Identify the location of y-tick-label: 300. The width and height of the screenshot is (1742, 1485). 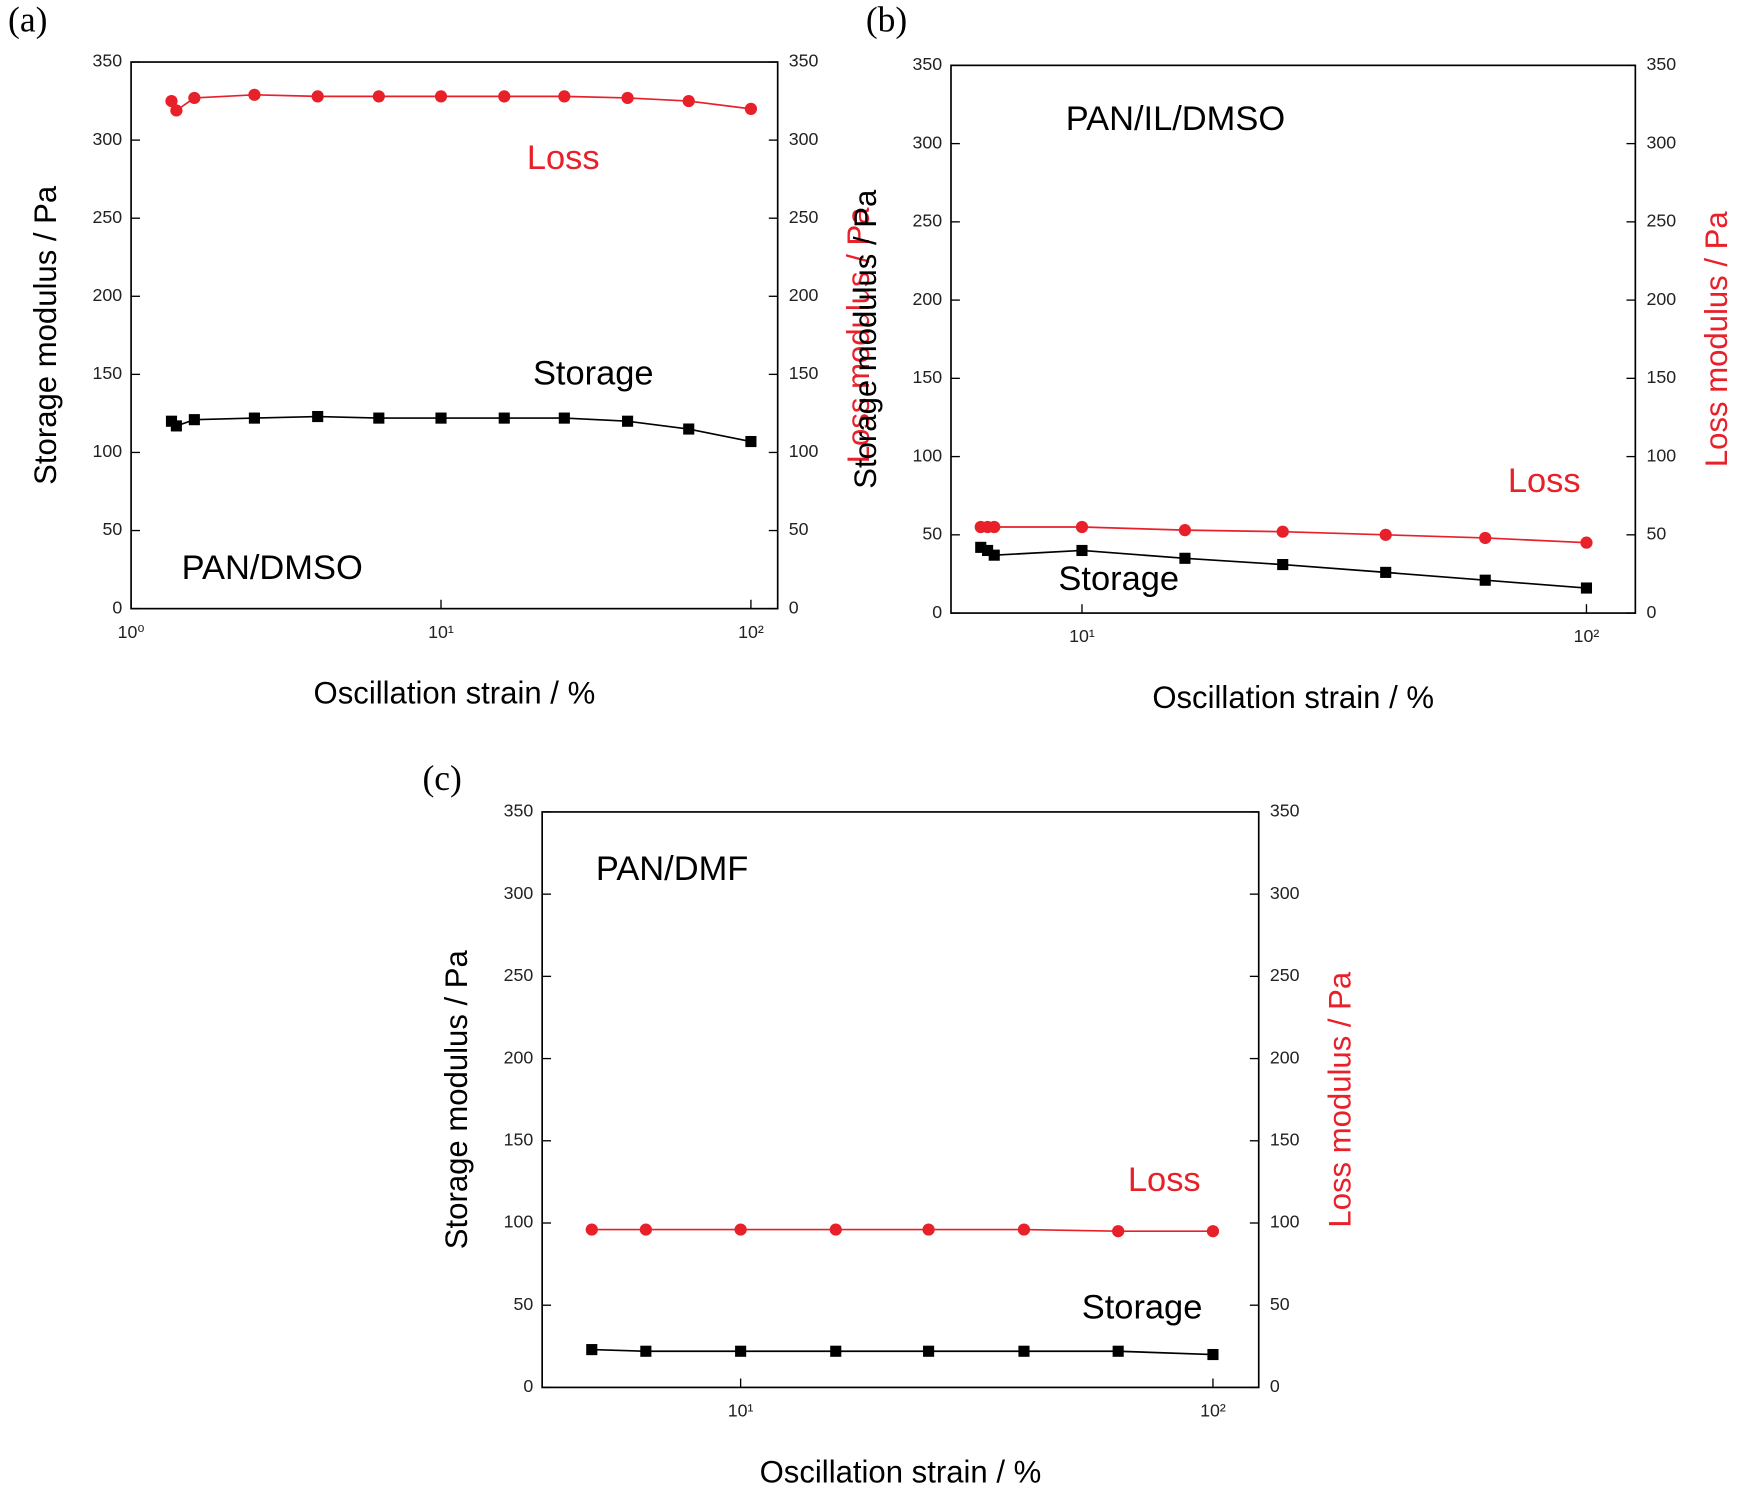
(108, 139).